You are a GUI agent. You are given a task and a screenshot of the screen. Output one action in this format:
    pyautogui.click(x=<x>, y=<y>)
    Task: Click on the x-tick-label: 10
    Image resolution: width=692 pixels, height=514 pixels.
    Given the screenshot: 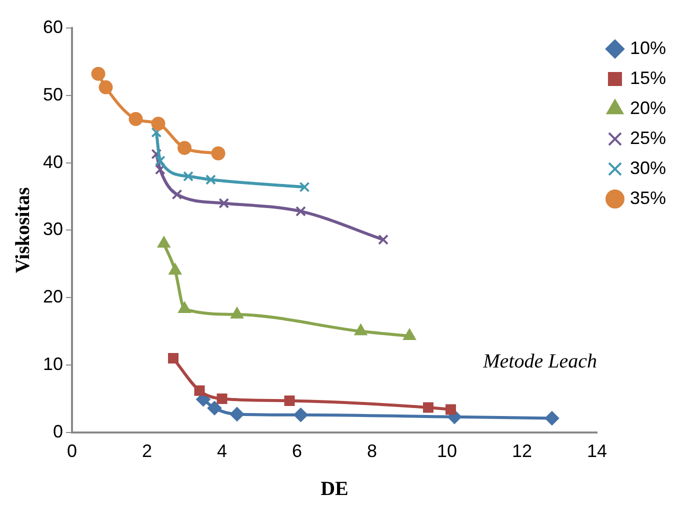 What is the action you would take?
    pyautogui.click(x=447, y=451)
    